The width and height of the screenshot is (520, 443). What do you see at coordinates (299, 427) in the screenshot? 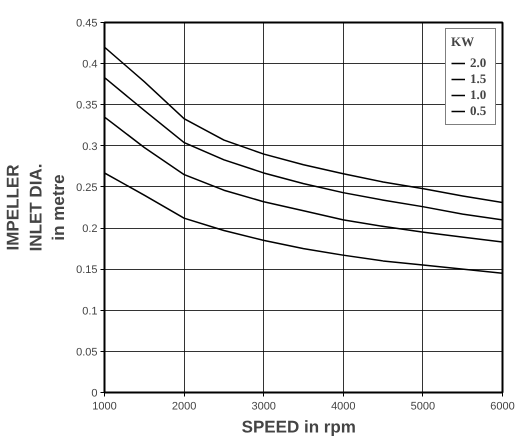
I see `x-axis-title: SPEED in rpm` at bounding box center [299, 427].